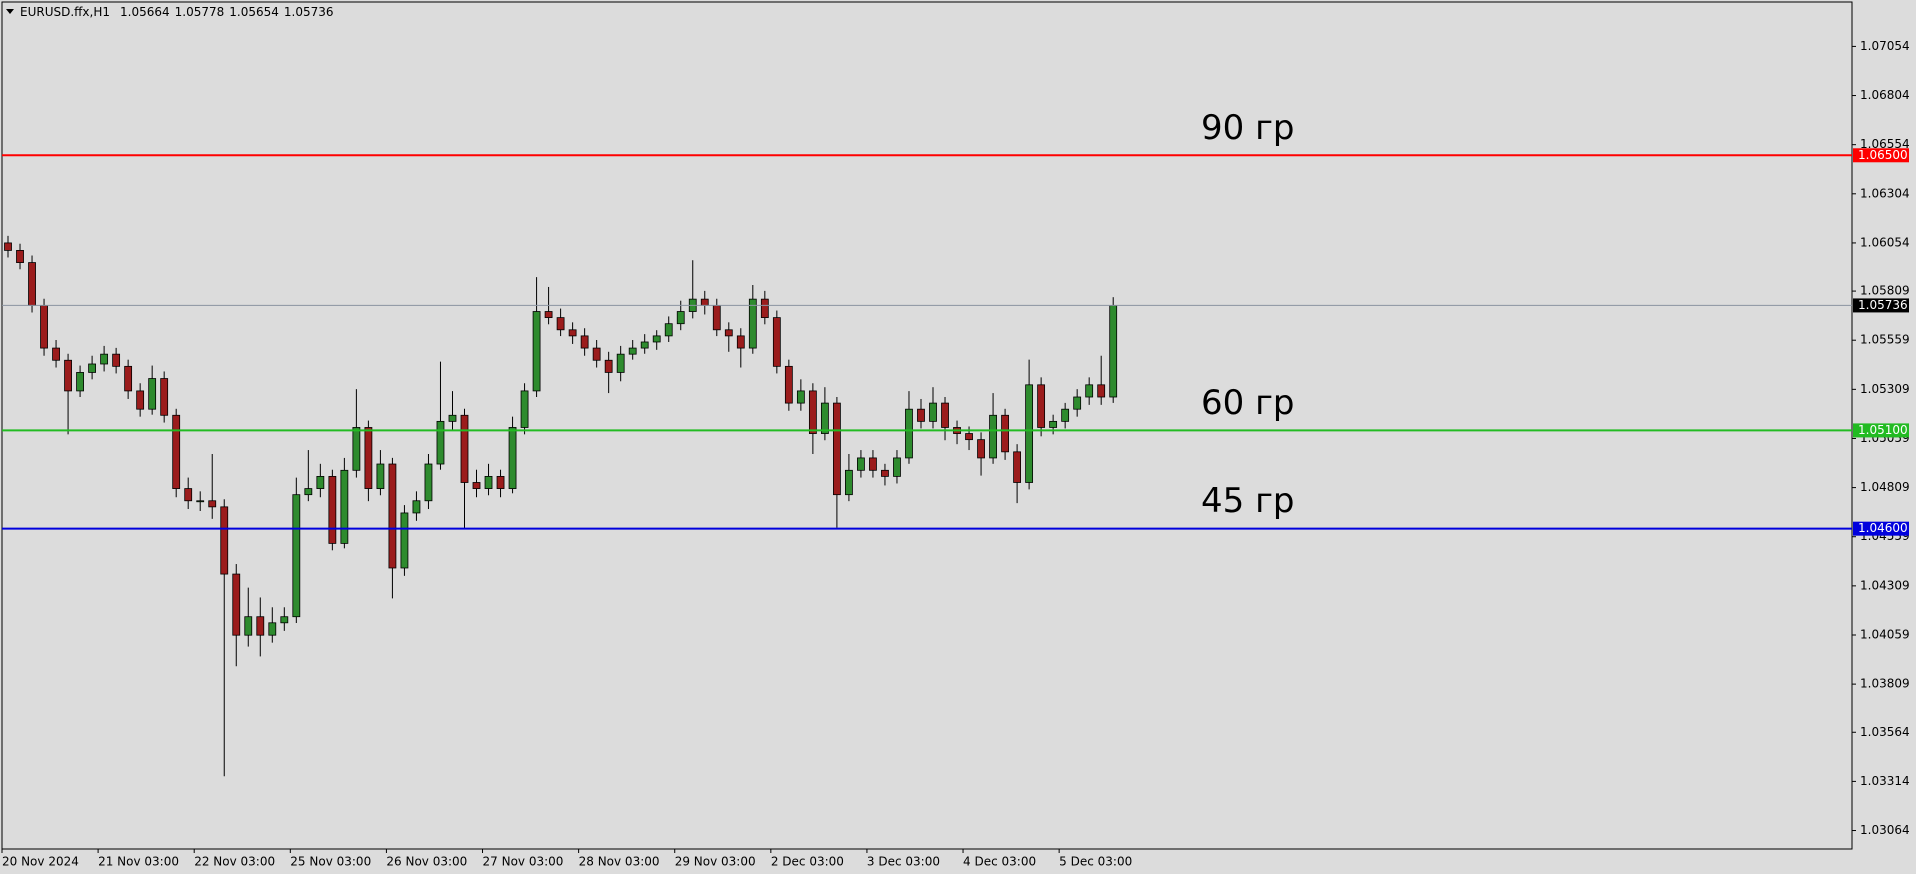 The height and width of the screenshot is (874, 1916). What do you see at coordinates (330, 862) in the screenshot?
I see `x-tick-label: 25 Nov 03:00` at bounding box center [330, 862].